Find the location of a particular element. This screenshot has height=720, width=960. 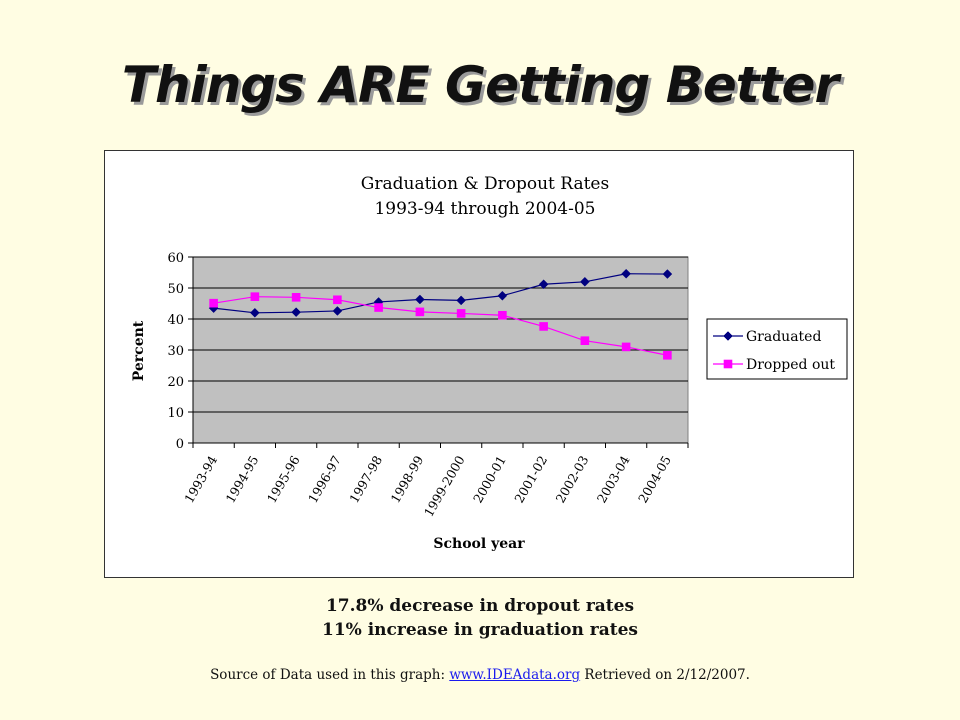

x-tick-label: 1995-96 is located at coordinates (283, 479).